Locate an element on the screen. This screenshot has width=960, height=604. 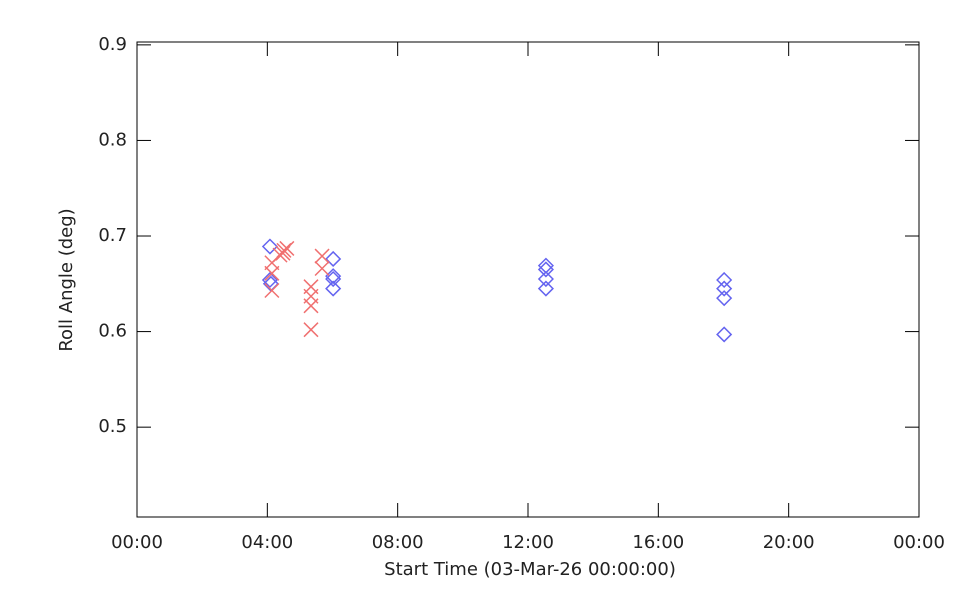
x-tick-label: 16:00 is located at coordinates (658, 542).